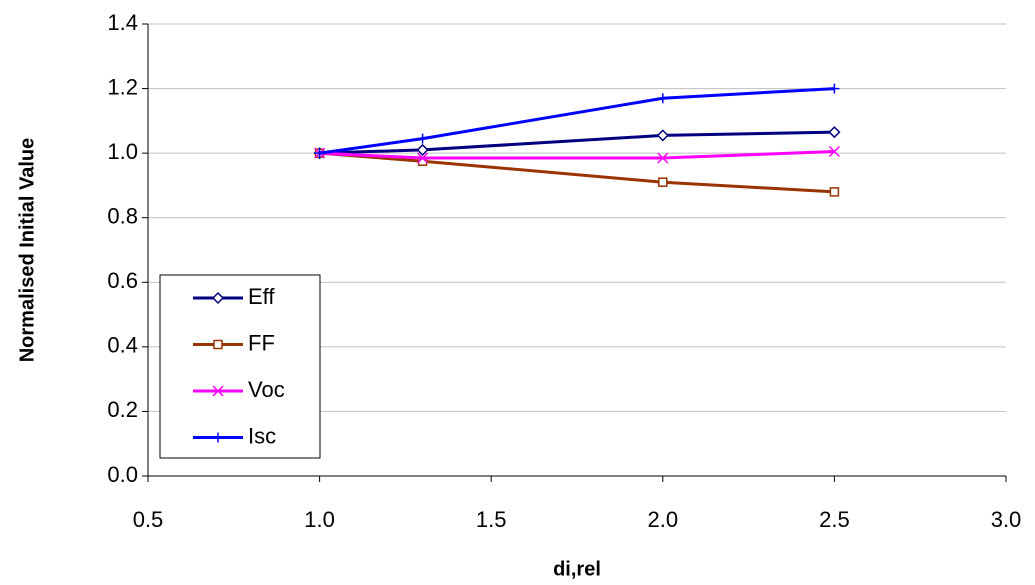 The height and width of the screenshot is (585, 1035). What do you see at coordinates (261, 342) in the screenshot?
I see `legend-label: FF` at bounding box center [261, 342].